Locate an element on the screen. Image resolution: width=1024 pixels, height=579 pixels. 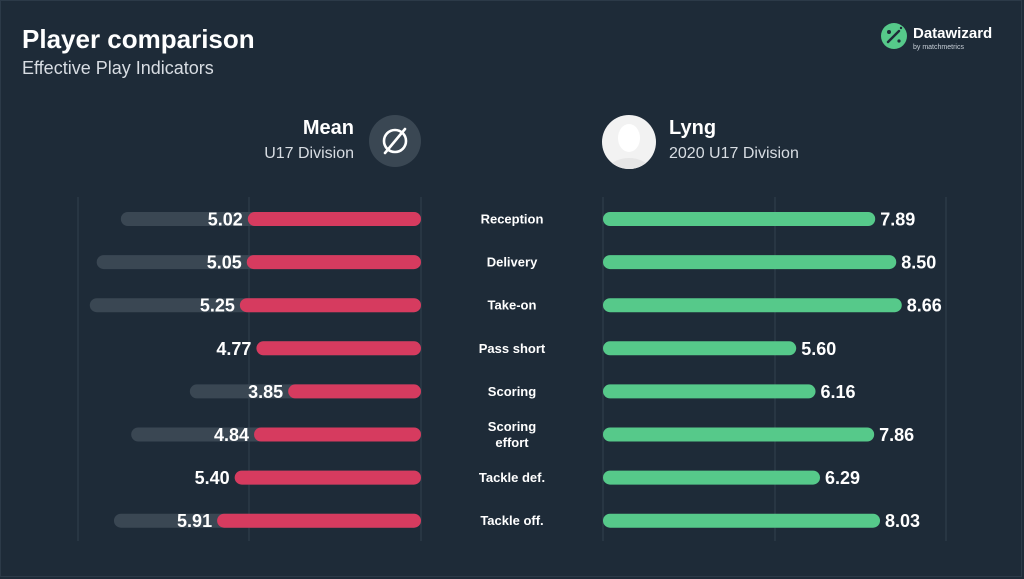
mean-value-label: 4.84 is located at coordinates (231, 435).